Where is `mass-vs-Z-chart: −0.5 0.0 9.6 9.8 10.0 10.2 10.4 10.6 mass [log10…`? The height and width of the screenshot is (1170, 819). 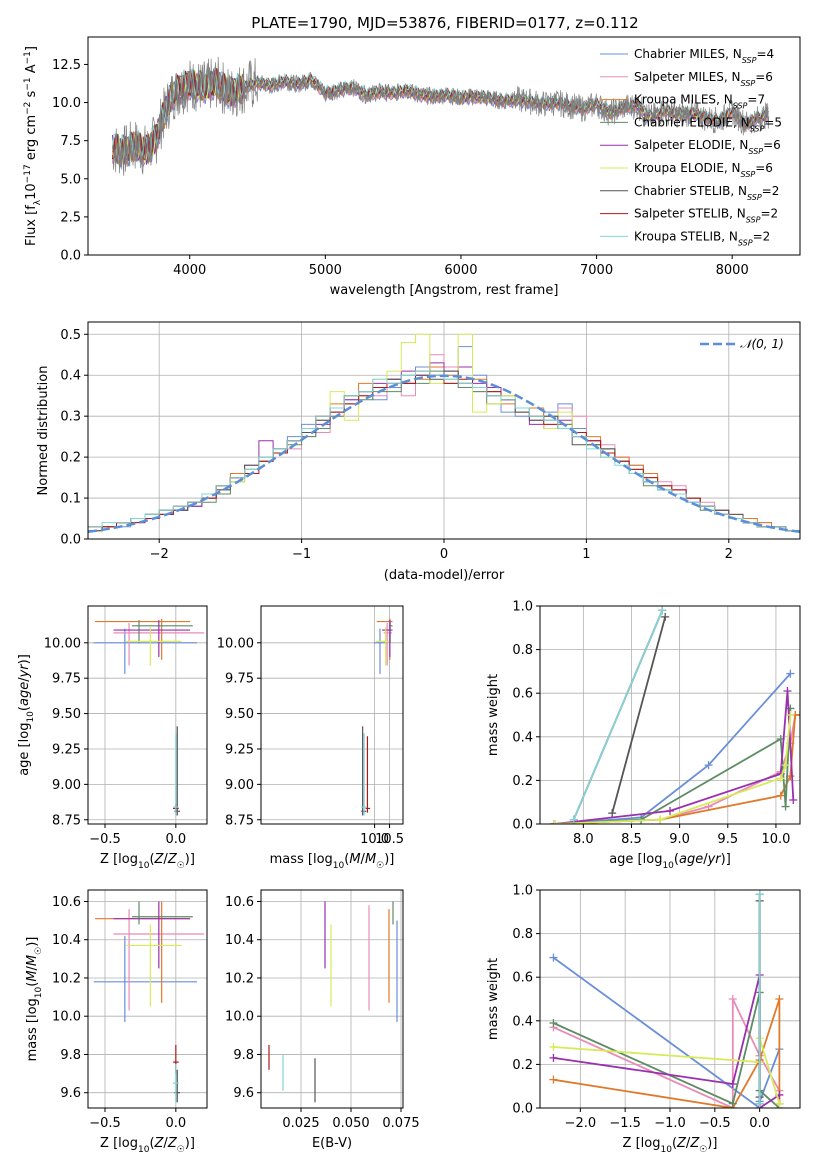 mass-vs-Z-chart: −0.5 0.0 9.6 9.8 10.0 10.2 10.4 10.6 mass [log10… is located at coordinates (116, 1022).